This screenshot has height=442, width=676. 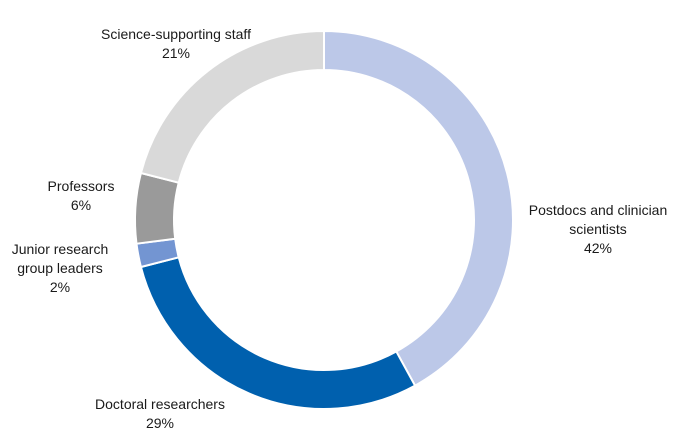 I want to click on segment-label: Junior research group leaders 2%, so click(x=60, y=268).